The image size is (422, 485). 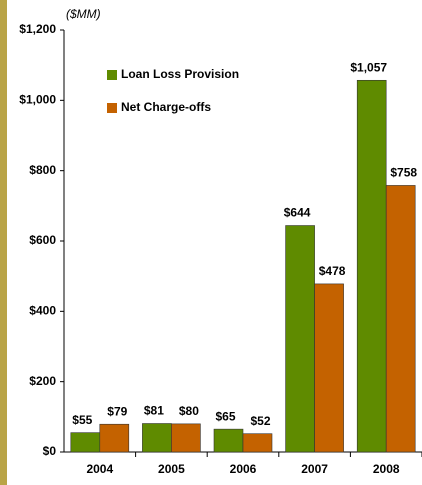 I want to click on y-tick-label: $0, so click(x=50, y=451).